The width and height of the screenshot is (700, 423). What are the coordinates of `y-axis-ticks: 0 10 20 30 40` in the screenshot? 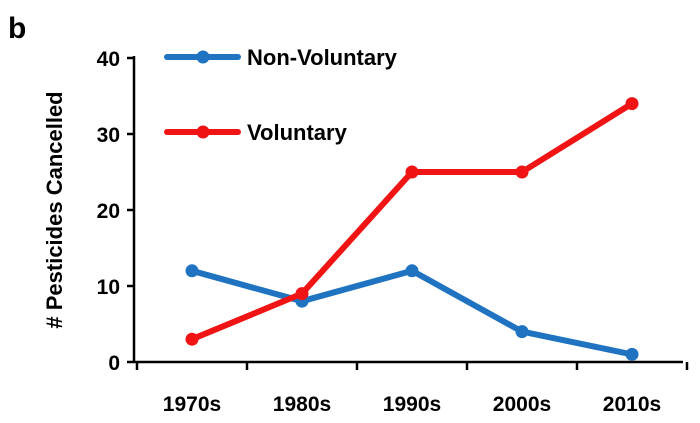 It's located at (115, 211).